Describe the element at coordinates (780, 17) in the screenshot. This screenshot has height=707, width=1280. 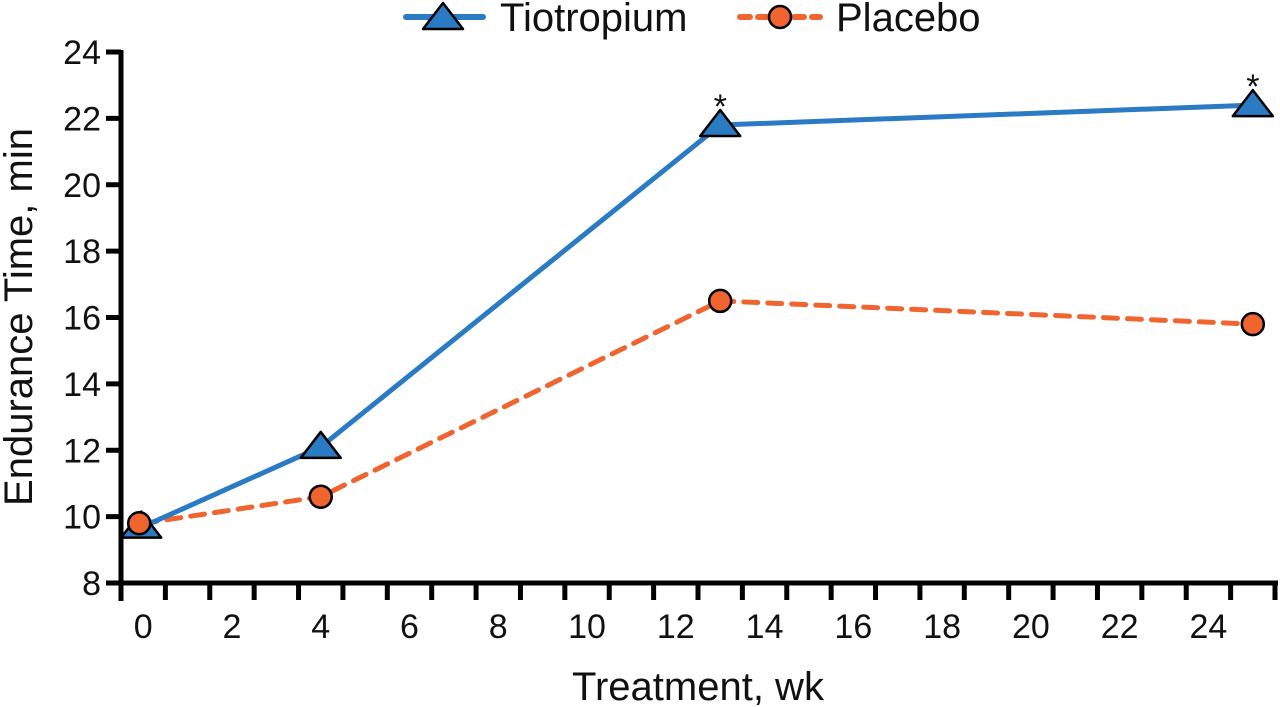
I see `legend-circle-icon` at that location.